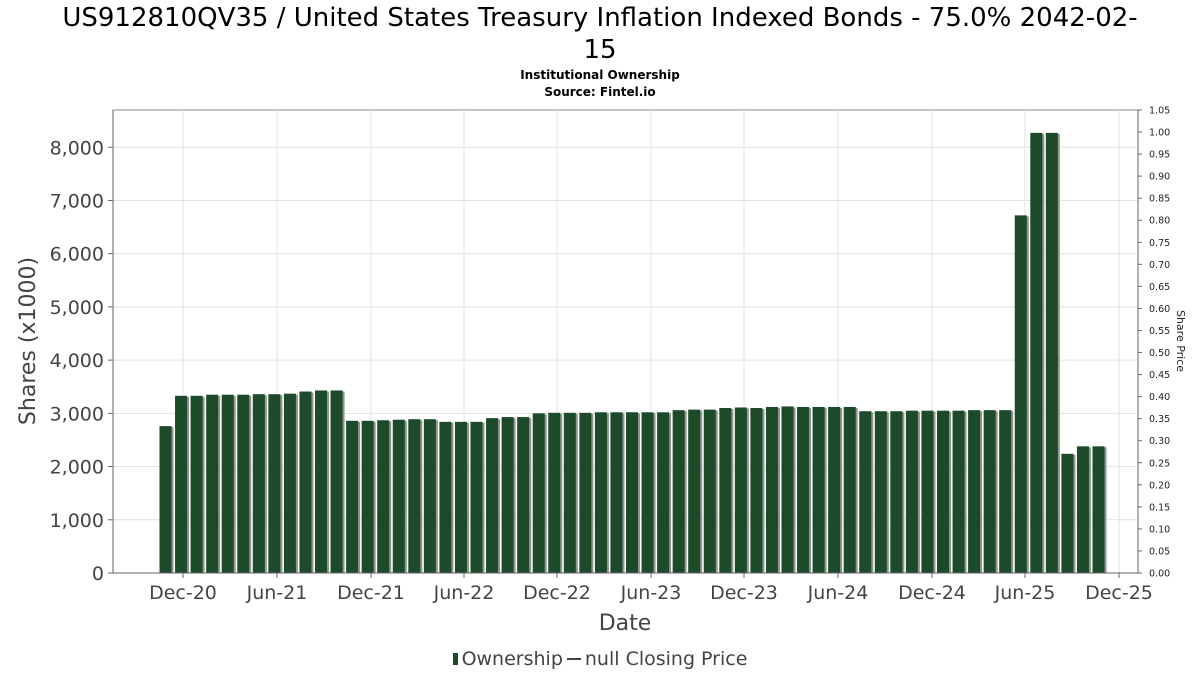 The height and width of the screenshot is (675, 1200). What do you see at coordinates (744, 593) in the screenshot?
I see `x-tick-label: Dec-23` at bounding box center [744, 593].